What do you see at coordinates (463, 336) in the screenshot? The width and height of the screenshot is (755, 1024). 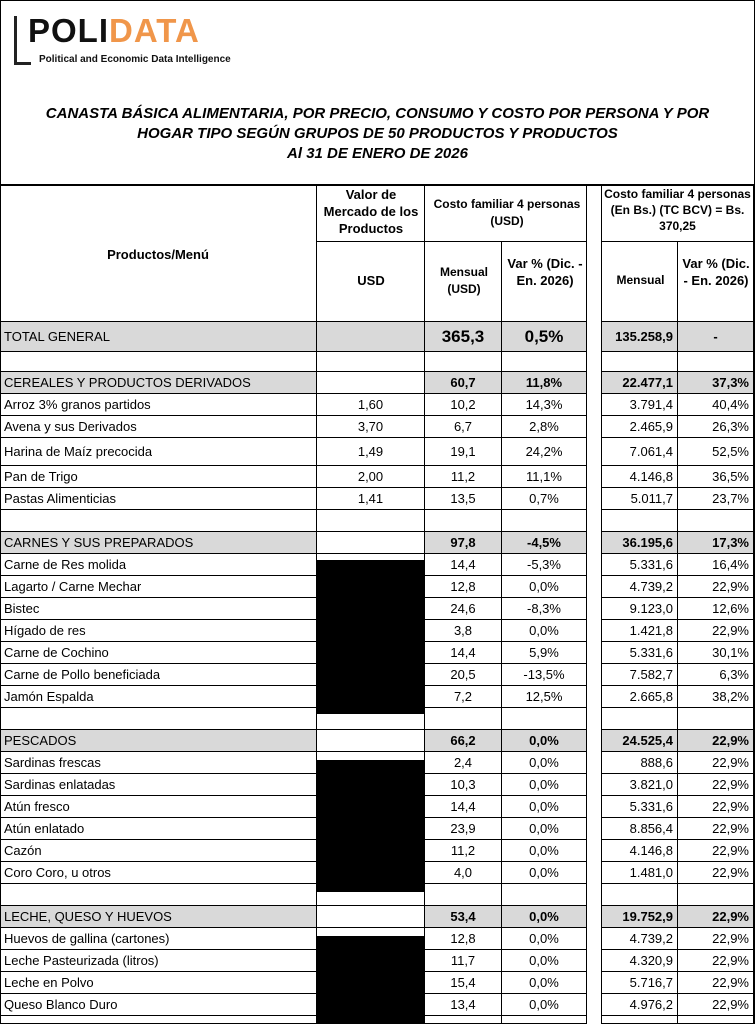 I see `mensual-usd: 365,3` at bounding box center [463, 336].